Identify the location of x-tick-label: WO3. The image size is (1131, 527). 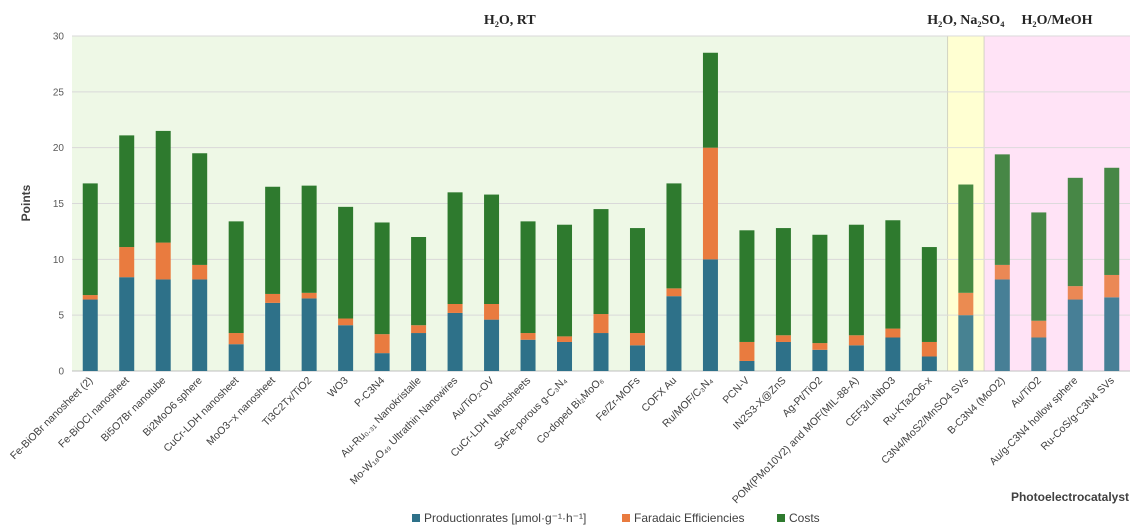
(338, 388).